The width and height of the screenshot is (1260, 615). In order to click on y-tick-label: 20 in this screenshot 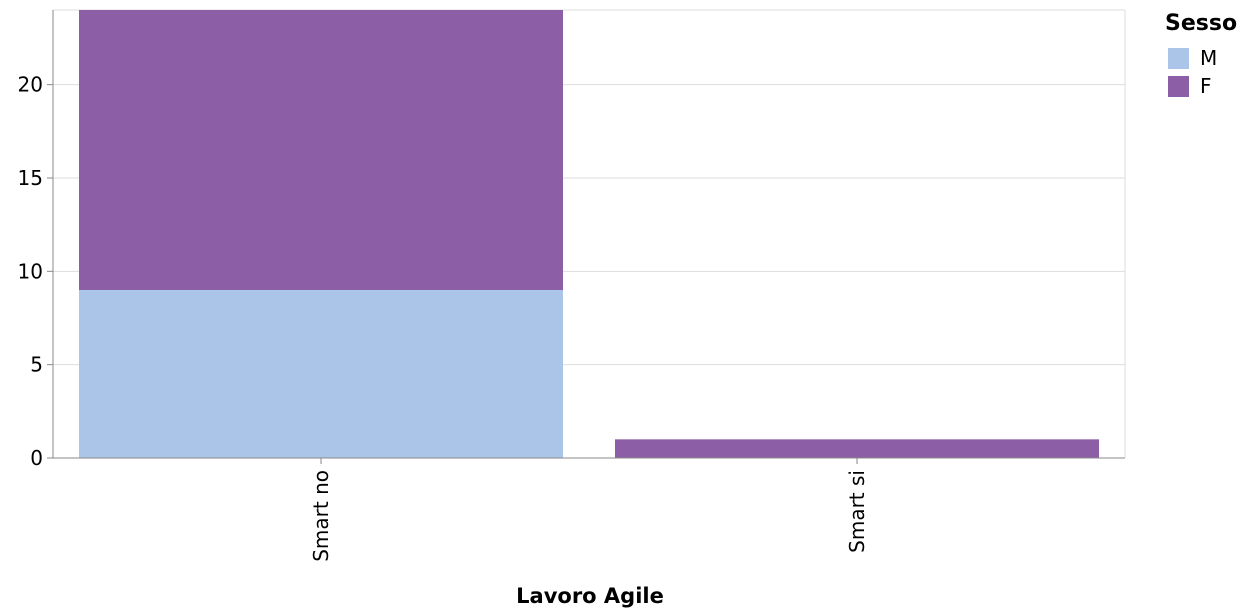, I will do `click(30, 85)`.